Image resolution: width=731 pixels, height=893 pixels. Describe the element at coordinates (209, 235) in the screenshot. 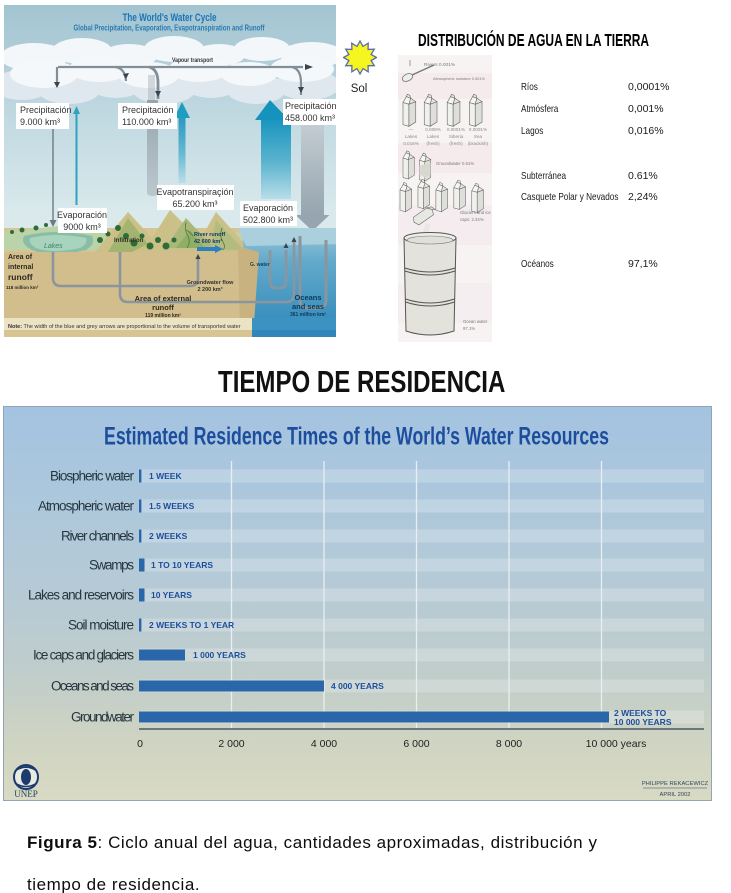

I see `svg-text: River runoff` at that location.